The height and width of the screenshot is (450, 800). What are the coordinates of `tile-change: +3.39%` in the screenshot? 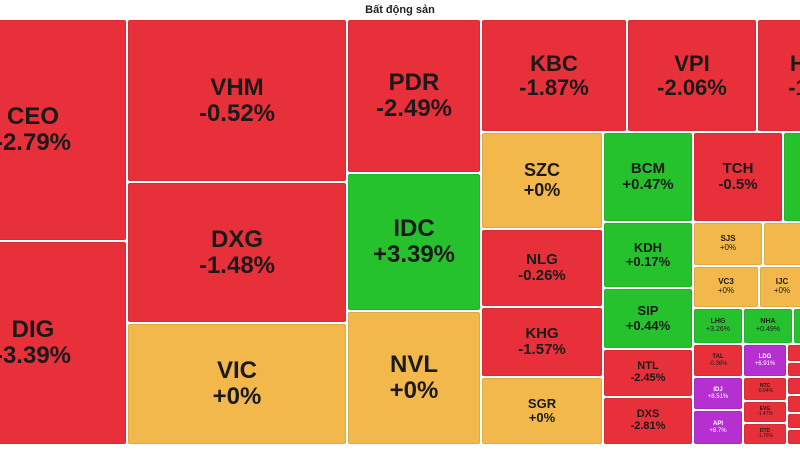 It's located at (414, 254).